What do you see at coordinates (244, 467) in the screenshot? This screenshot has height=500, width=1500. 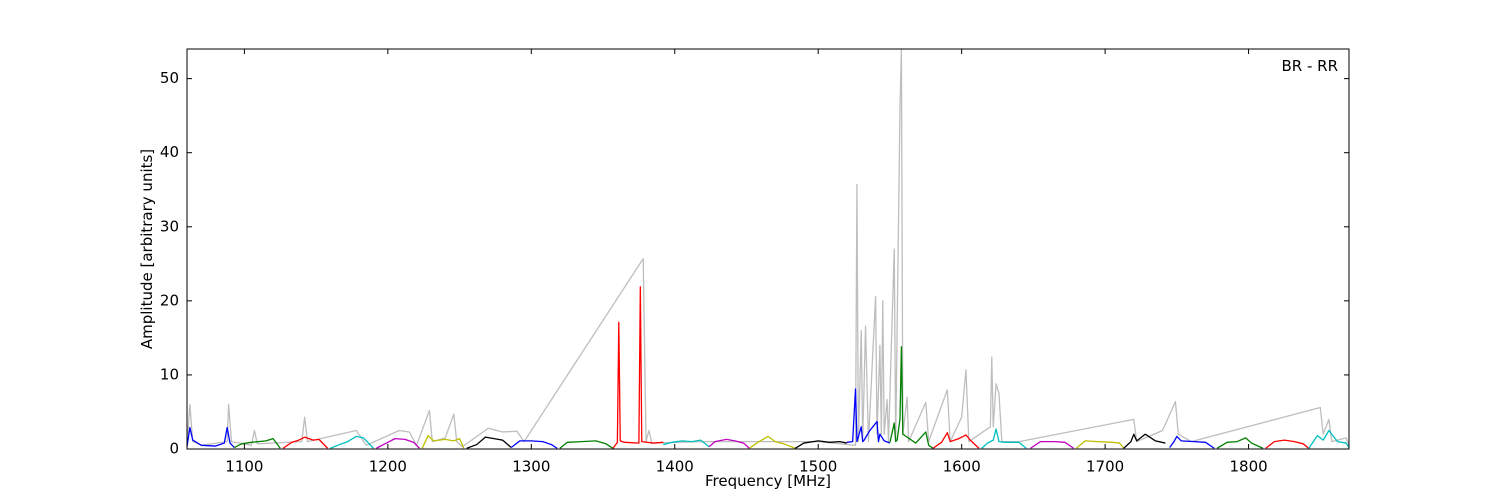 I see `x-tick-label: 1100` at bounding box center [244, 467].